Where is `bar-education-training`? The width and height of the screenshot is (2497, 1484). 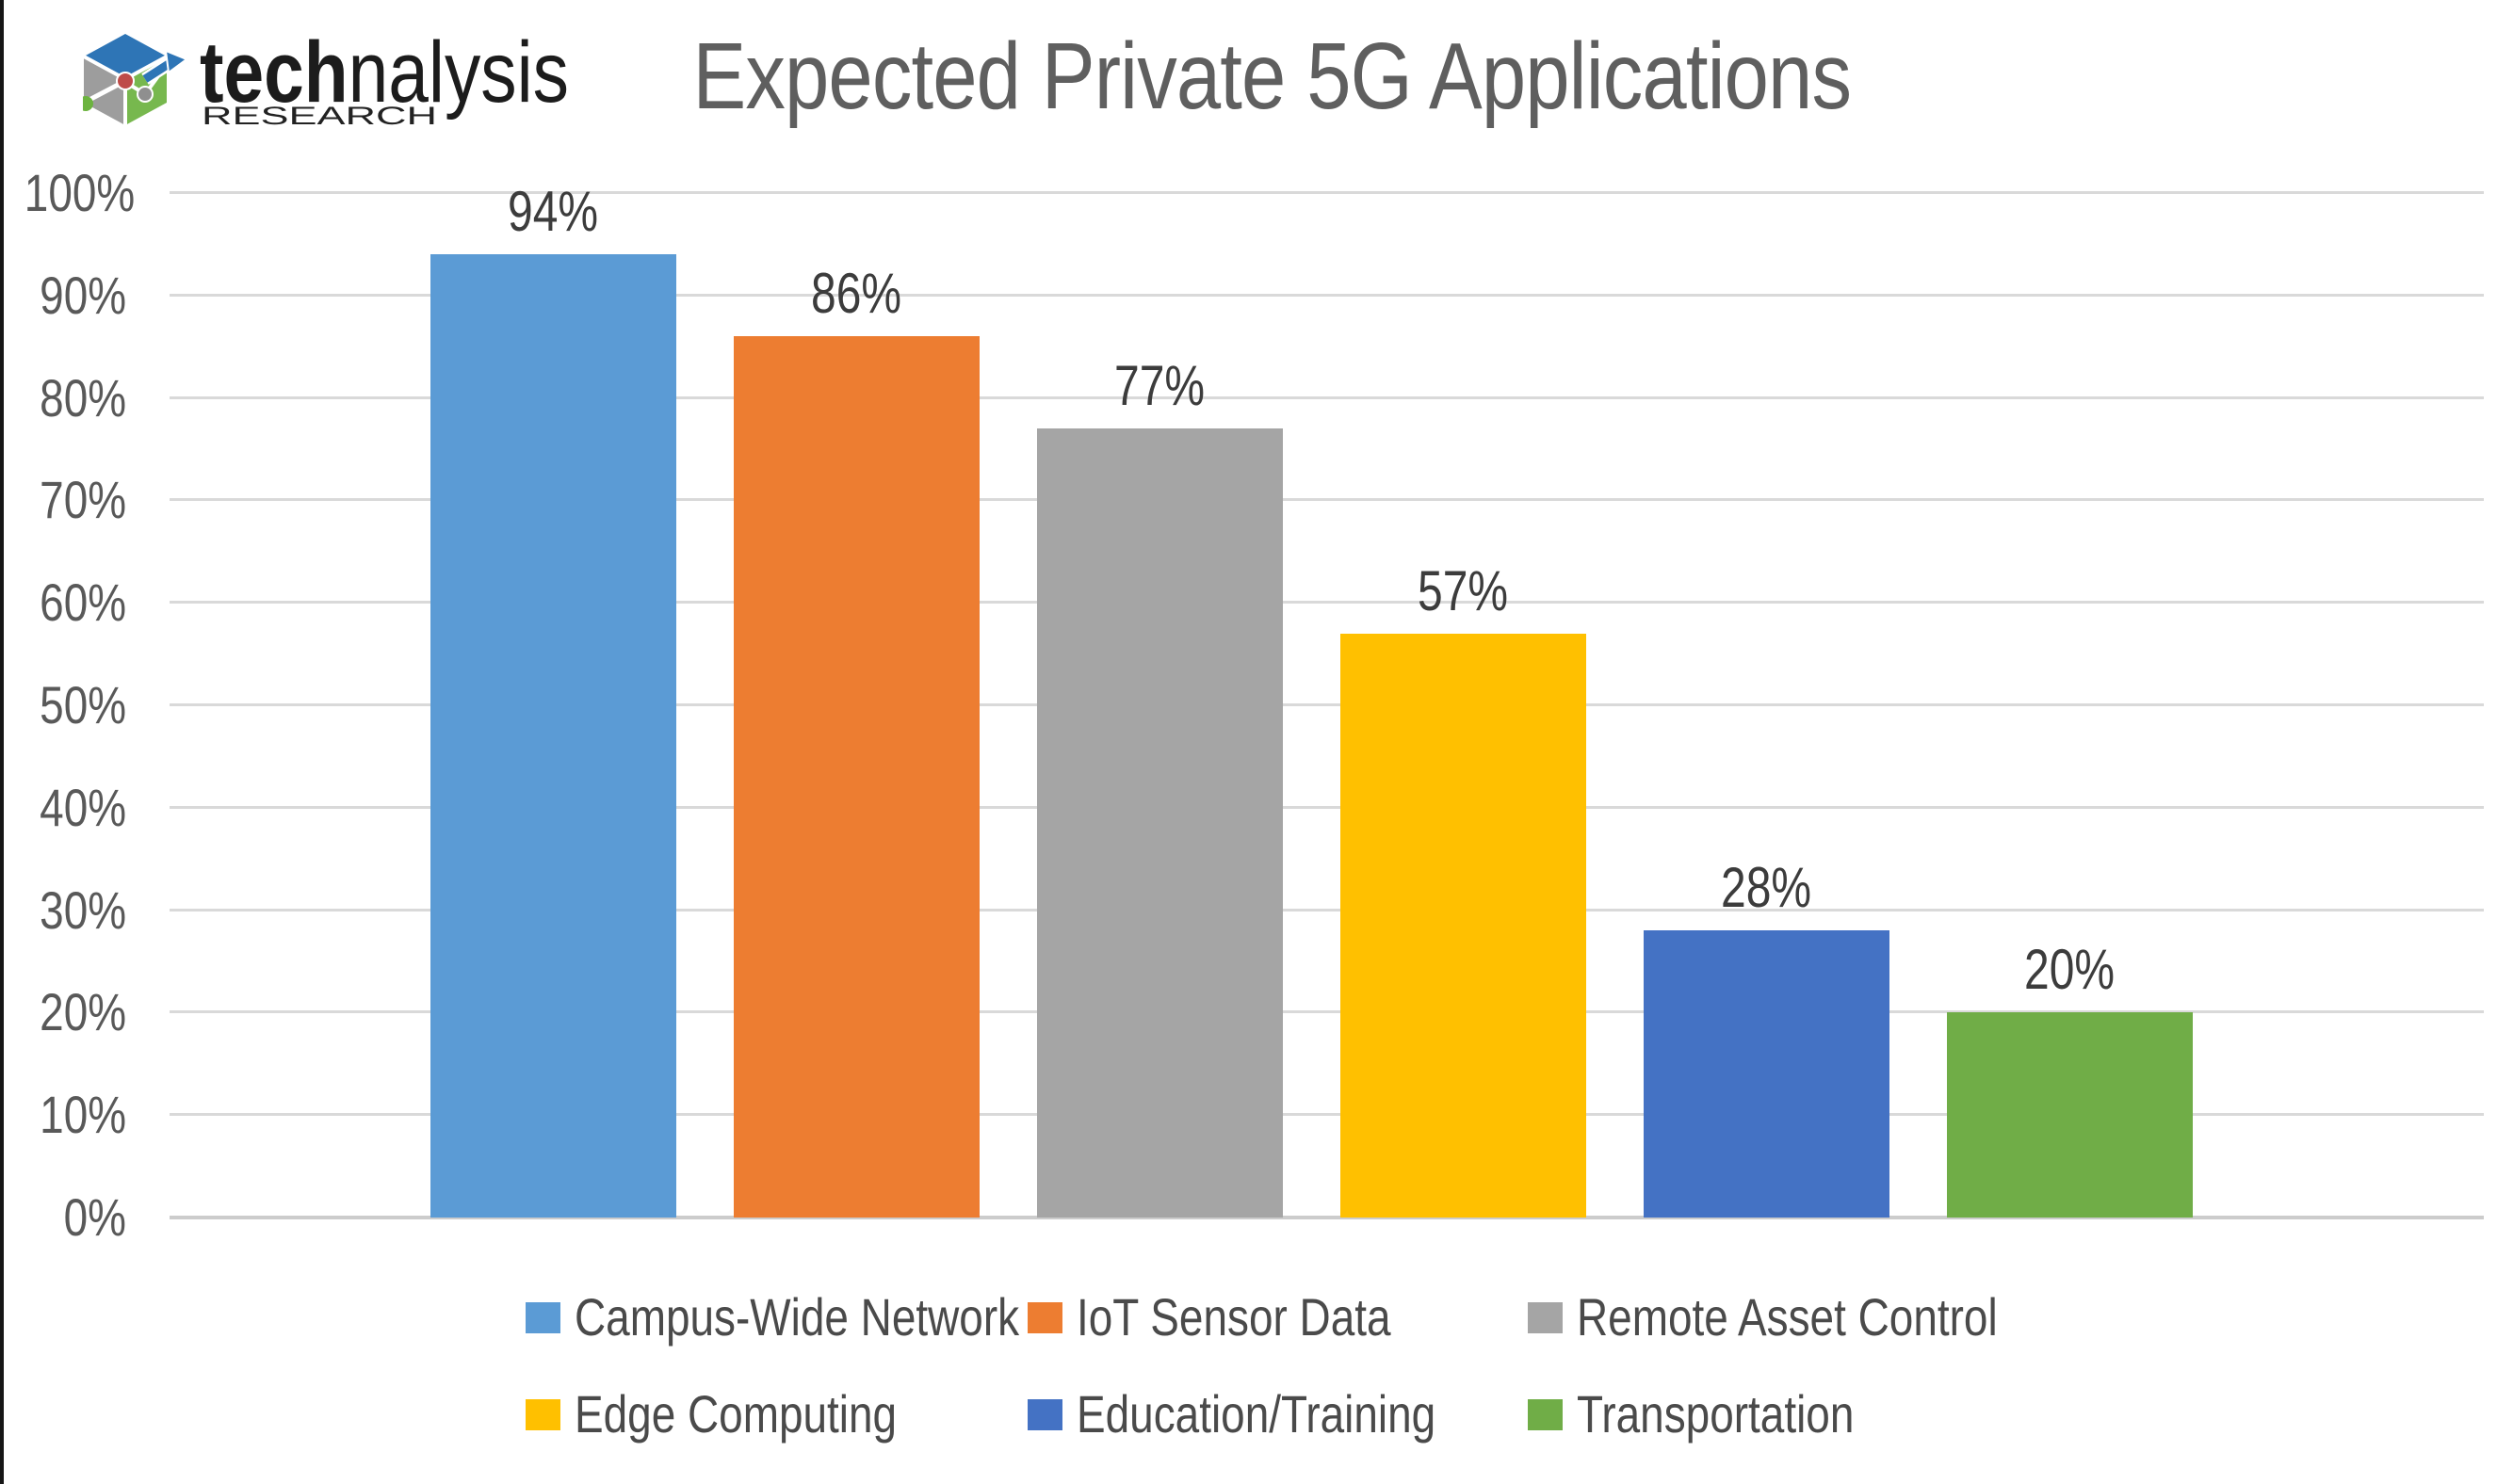 bar-education-training is located at coordinates (1766, 1074).